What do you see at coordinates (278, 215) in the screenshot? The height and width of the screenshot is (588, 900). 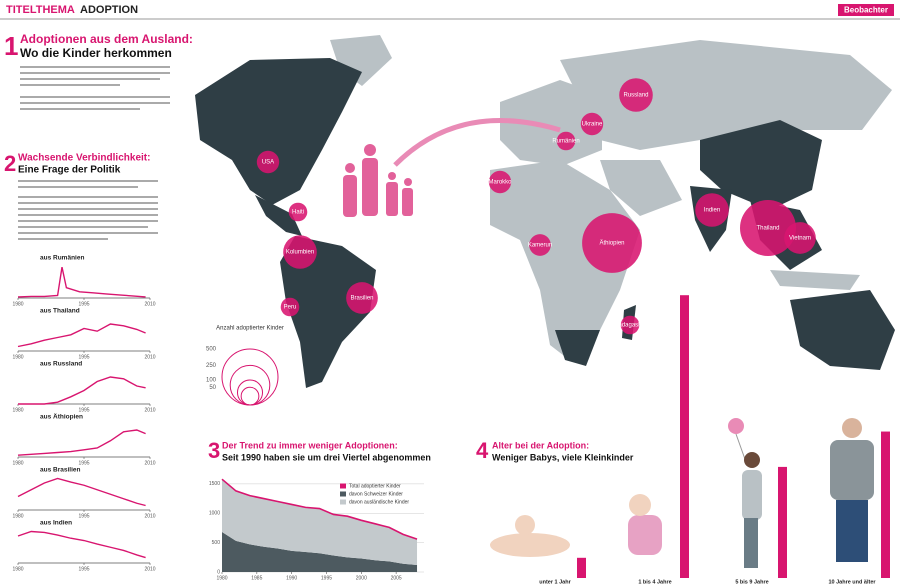 I see `central-america` at bounding box center [278, 215].